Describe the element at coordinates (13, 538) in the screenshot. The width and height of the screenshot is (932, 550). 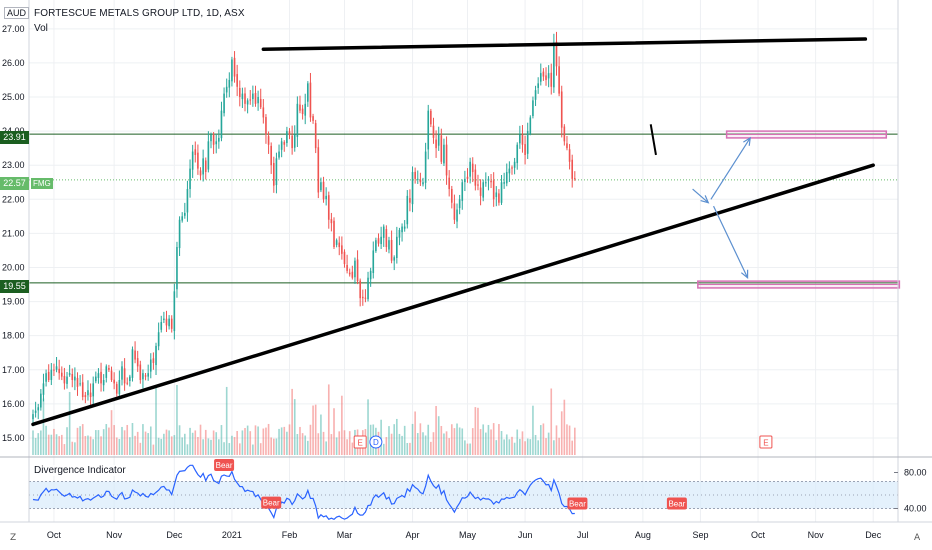
I see `zoom-corner-left: Z` at that location.